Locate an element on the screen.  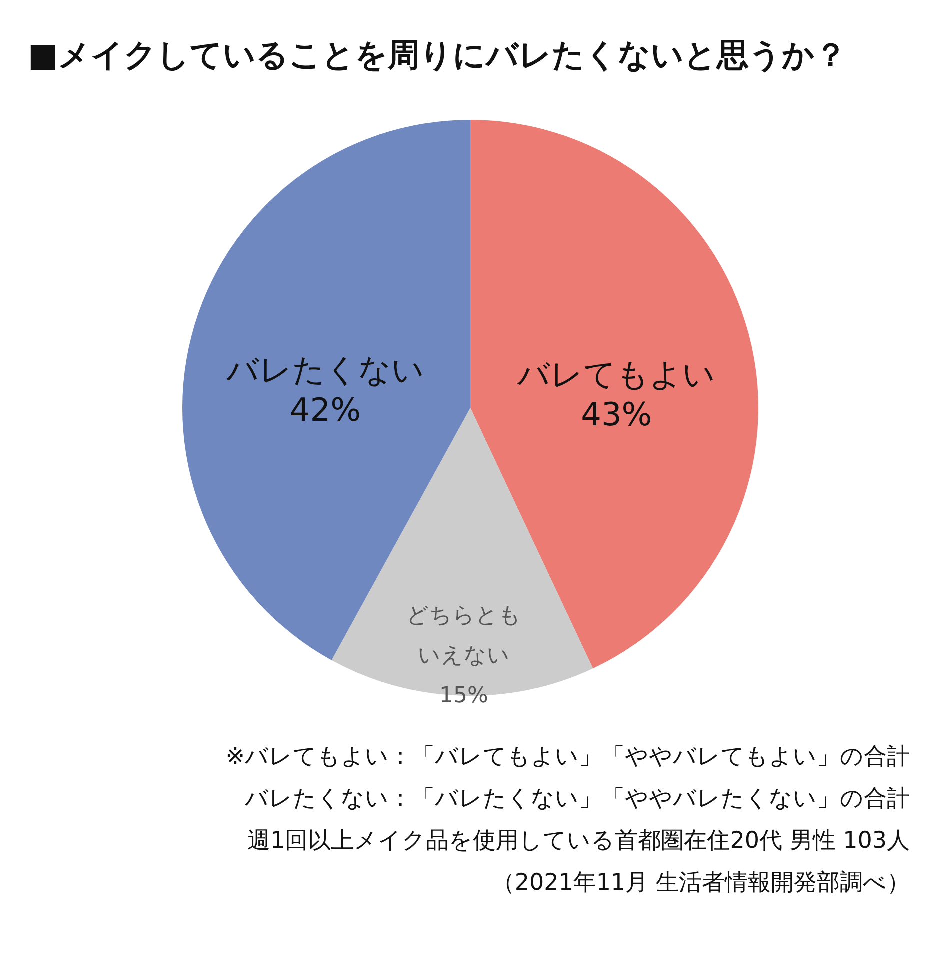
slice-label: バレたくない is located at coordinates (324, 369).